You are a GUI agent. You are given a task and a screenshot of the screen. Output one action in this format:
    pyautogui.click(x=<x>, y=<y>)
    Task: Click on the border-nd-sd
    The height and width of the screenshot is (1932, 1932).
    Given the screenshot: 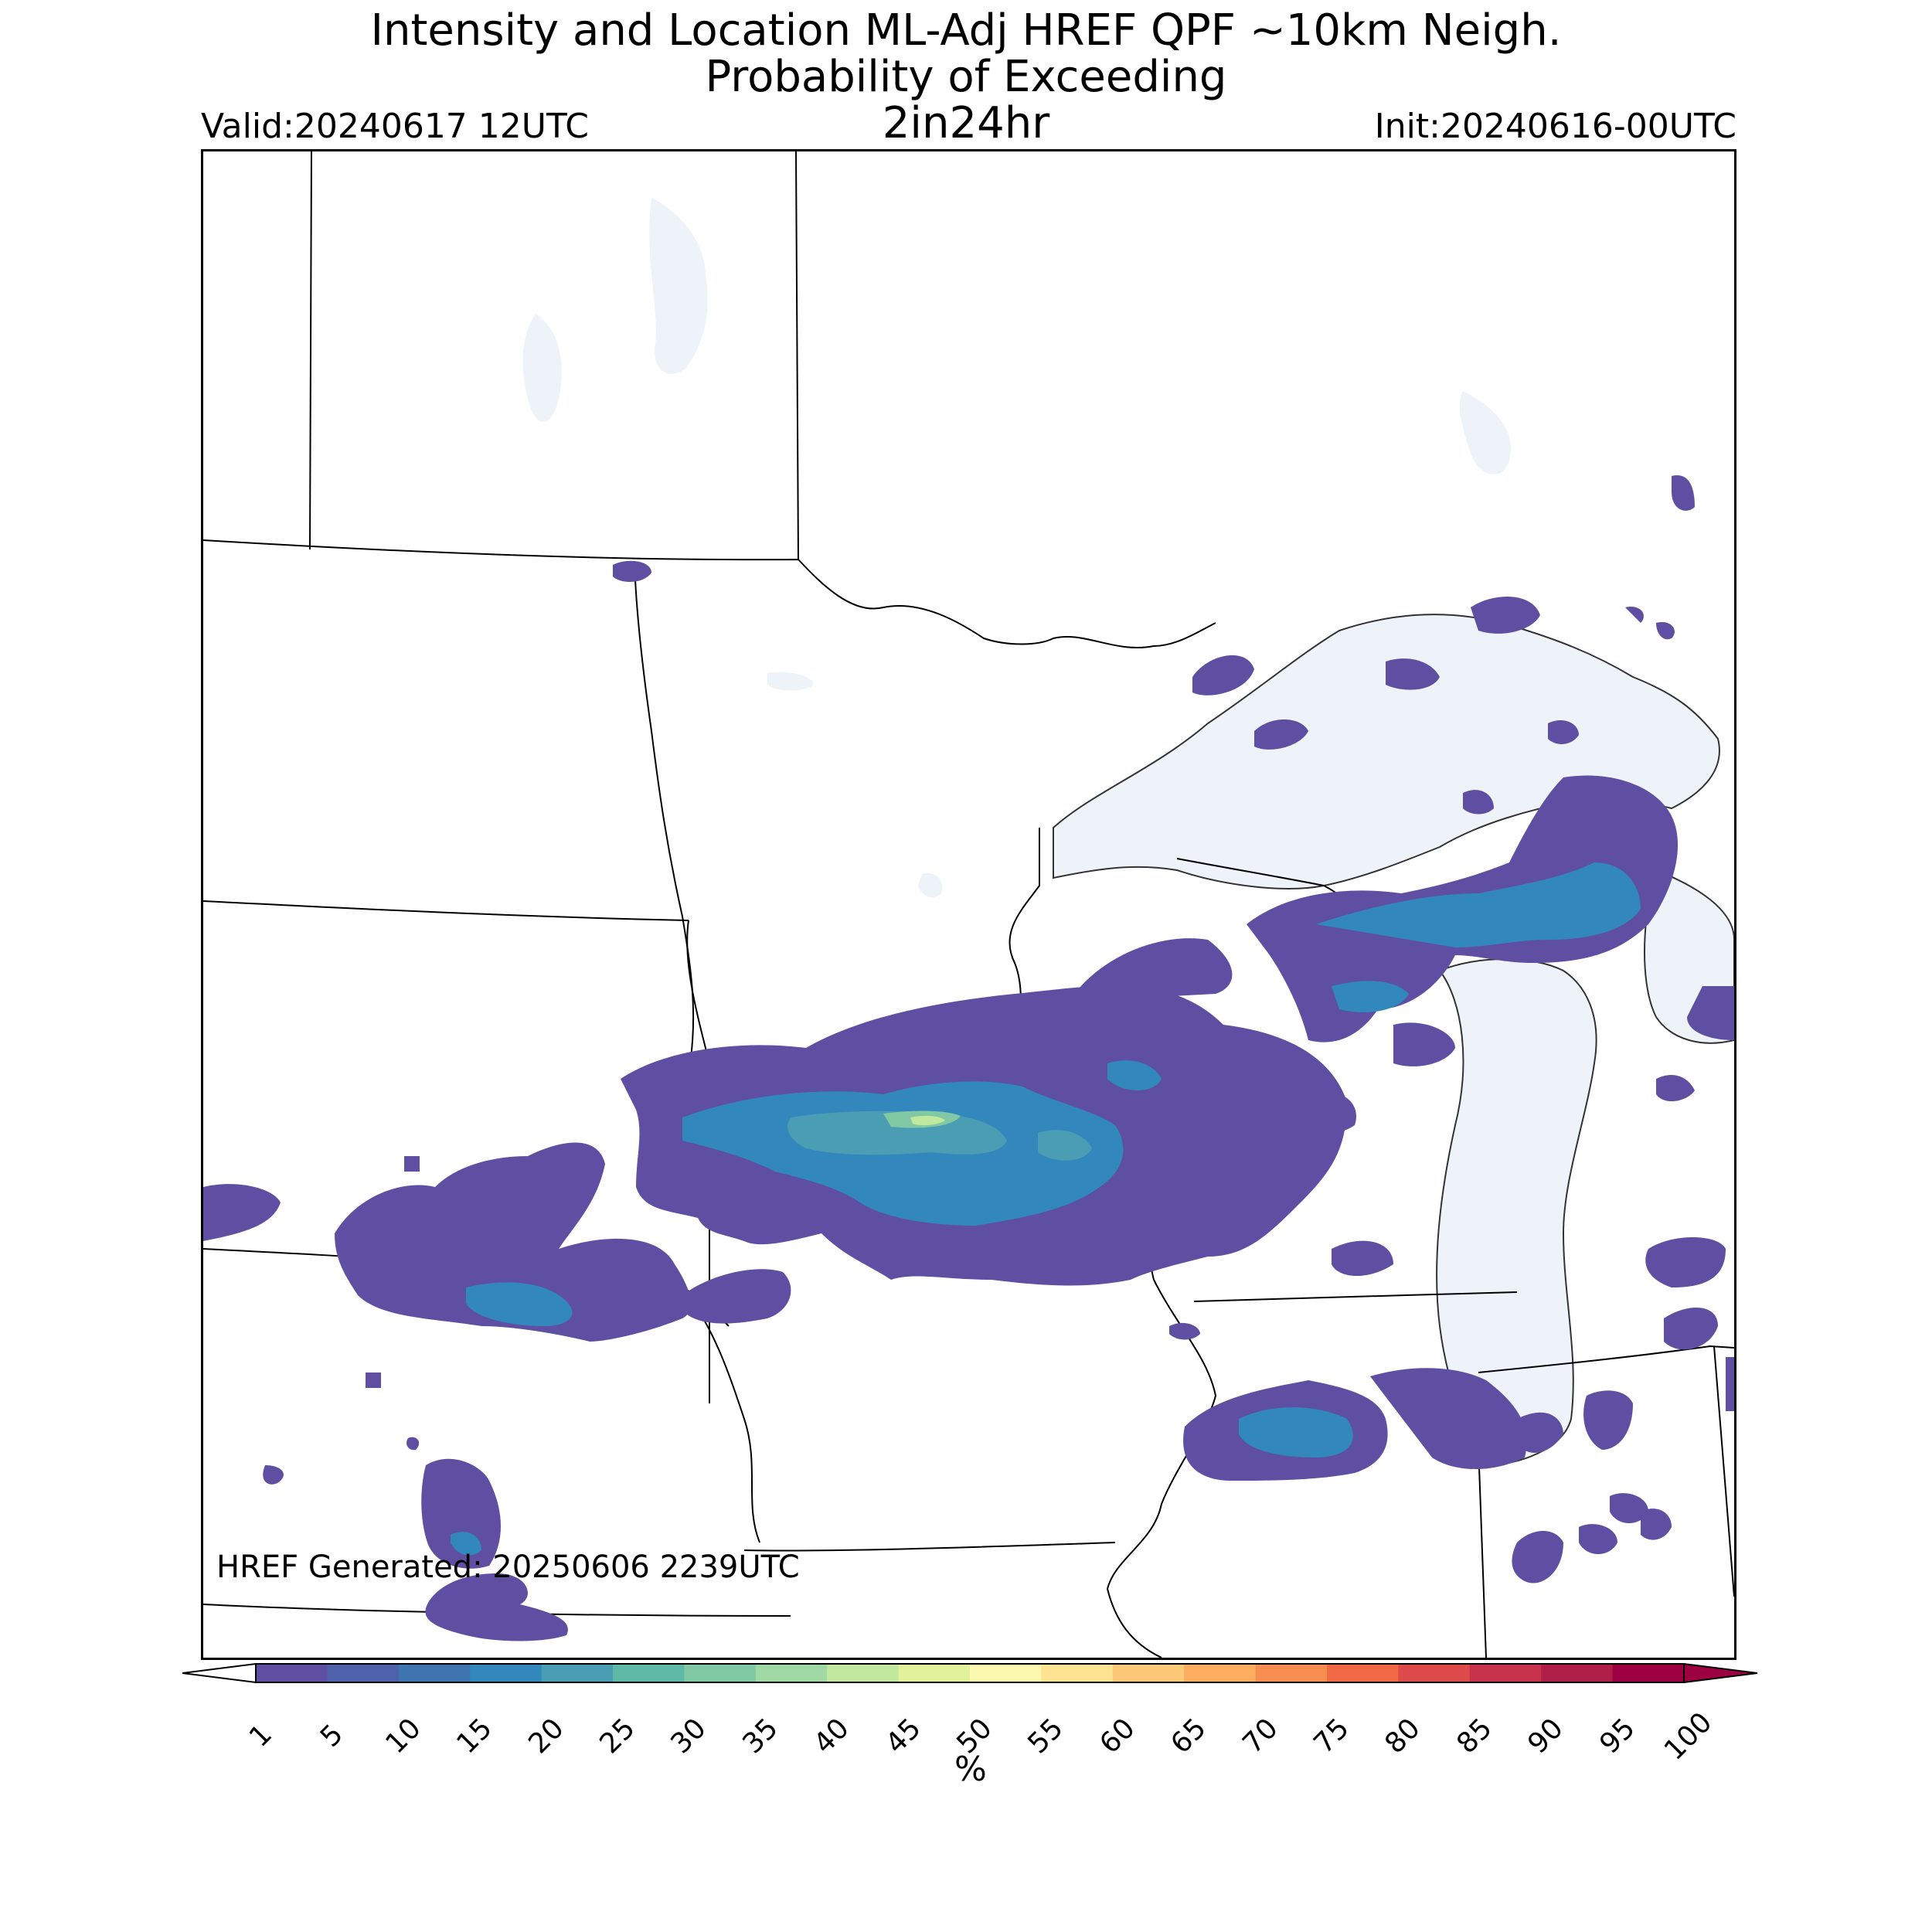 What is the action you would take?
    pyautogui.click(x=446, y=911)
    